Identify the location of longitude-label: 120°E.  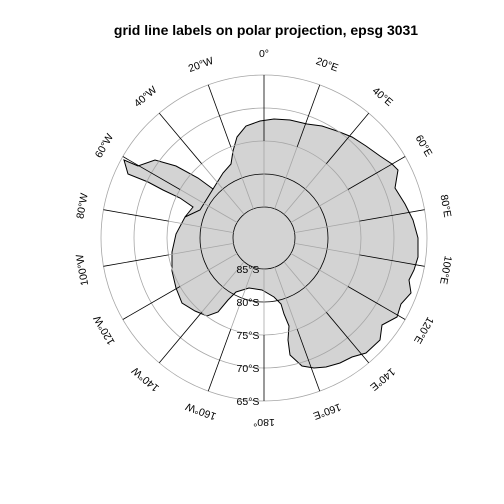
(423, 330).